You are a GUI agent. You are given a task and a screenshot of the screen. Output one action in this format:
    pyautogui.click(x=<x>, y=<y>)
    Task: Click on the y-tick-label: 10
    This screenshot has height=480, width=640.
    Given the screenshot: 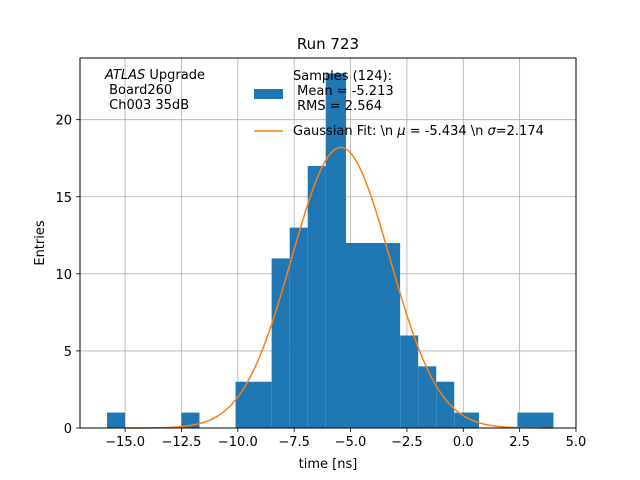 What is the action you would take?
    pyautogui.click(x=63, y=275)
    